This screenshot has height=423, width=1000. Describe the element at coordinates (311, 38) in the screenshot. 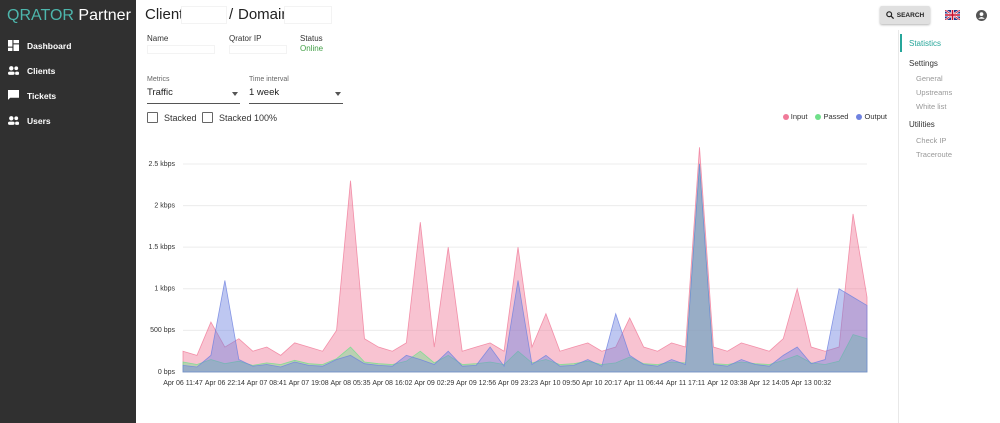

I see `field-label: Status` at that location.